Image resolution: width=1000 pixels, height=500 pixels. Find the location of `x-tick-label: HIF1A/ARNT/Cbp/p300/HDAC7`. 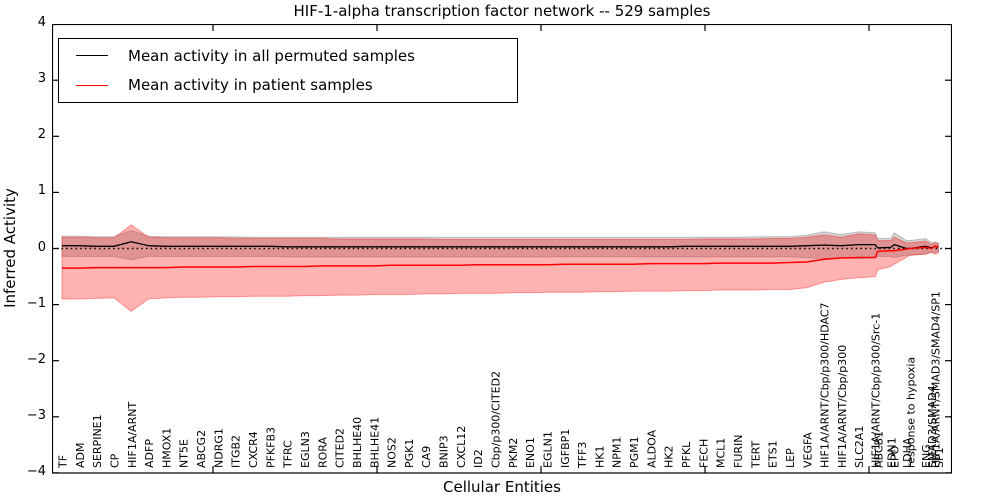

x-tick-label: HIF1A/ARNT/Cbp/p300/HDAC7 is located at coordinates (825, 386).